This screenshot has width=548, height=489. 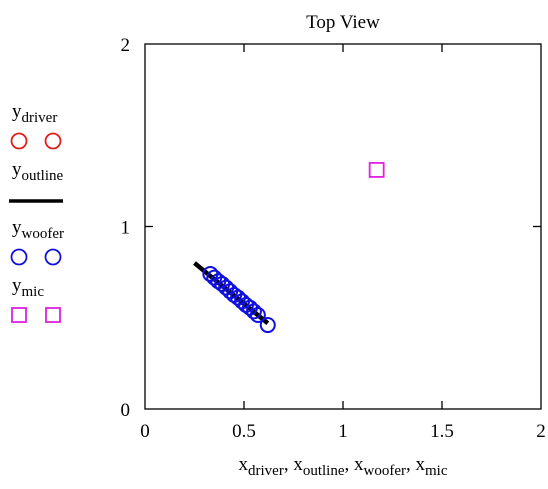 I want to click on y-tick-label: 1, so click(x=126, y=228).